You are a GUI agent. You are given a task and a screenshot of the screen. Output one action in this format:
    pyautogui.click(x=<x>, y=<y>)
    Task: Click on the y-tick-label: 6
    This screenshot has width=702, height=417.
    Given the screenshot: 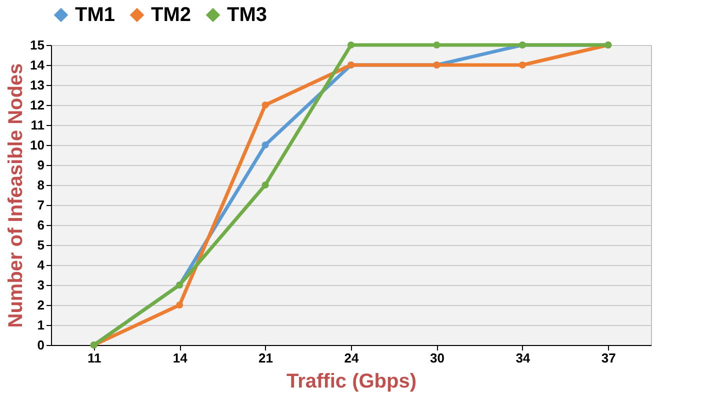 What is the action you would take?
    pyautogui.click(x=40, y=225)
    